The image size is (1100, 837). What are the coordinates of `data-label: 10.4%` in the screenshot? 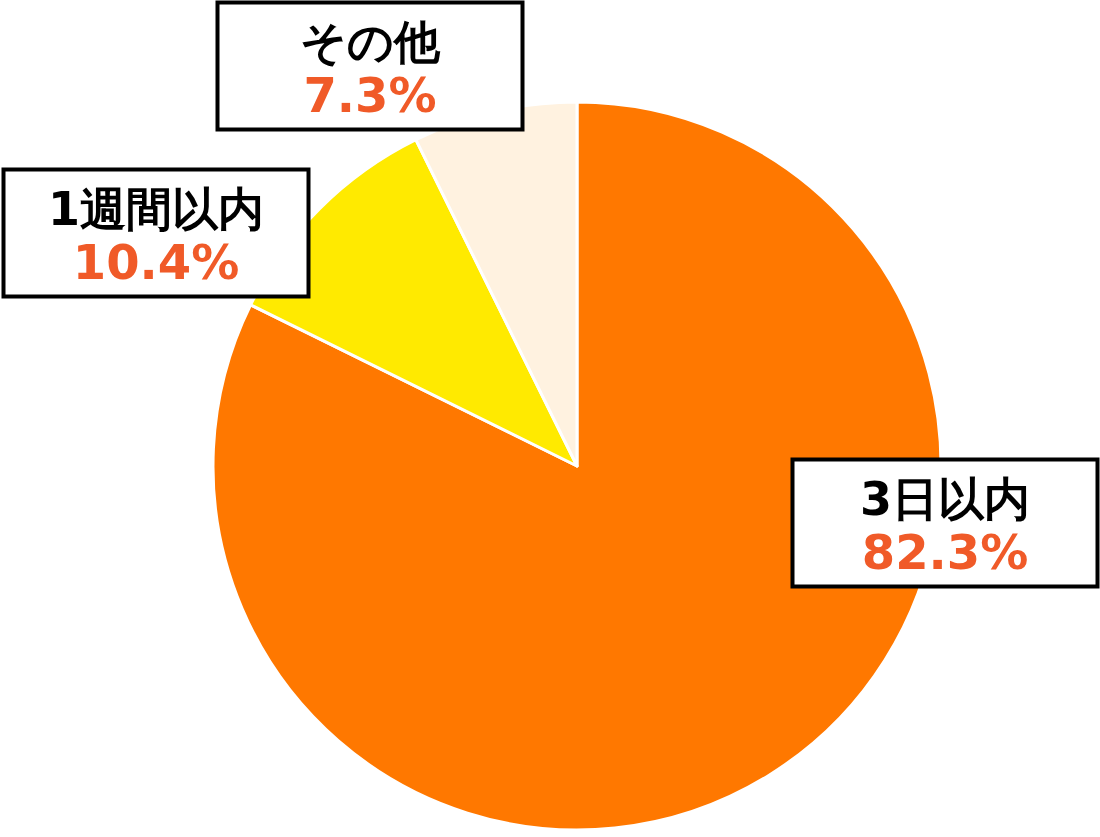 It's located at (156, 262).